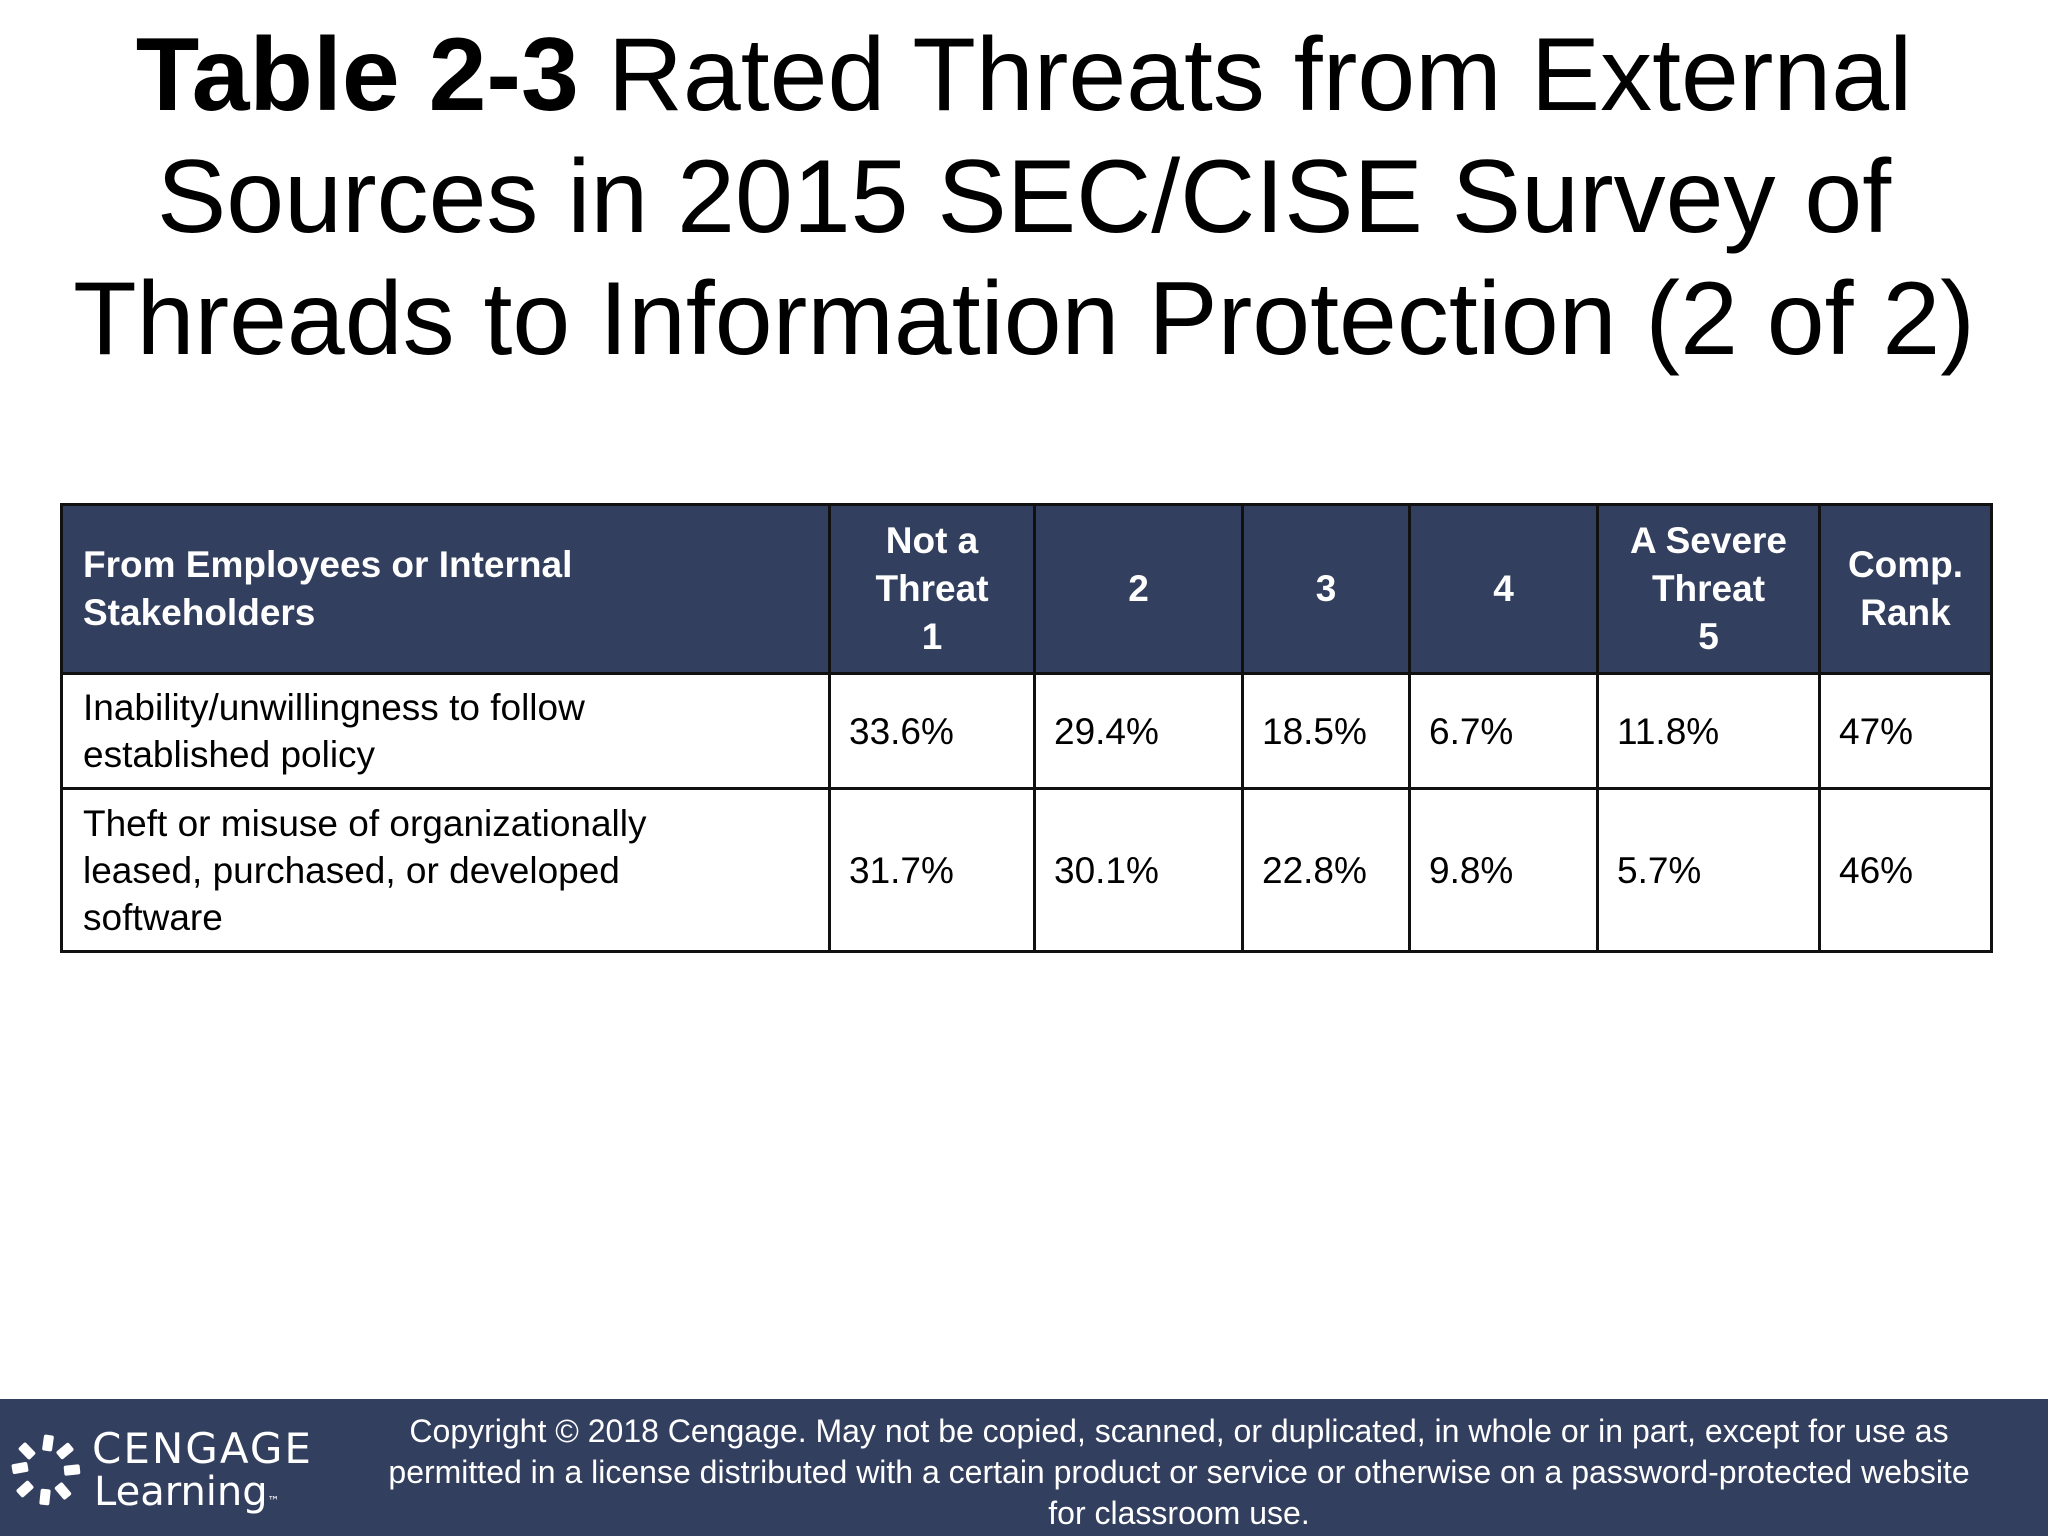 This screenshot has width=2048, height=1536. I want to click on cell-rating-4: 6.7%, so click(1503, 731).